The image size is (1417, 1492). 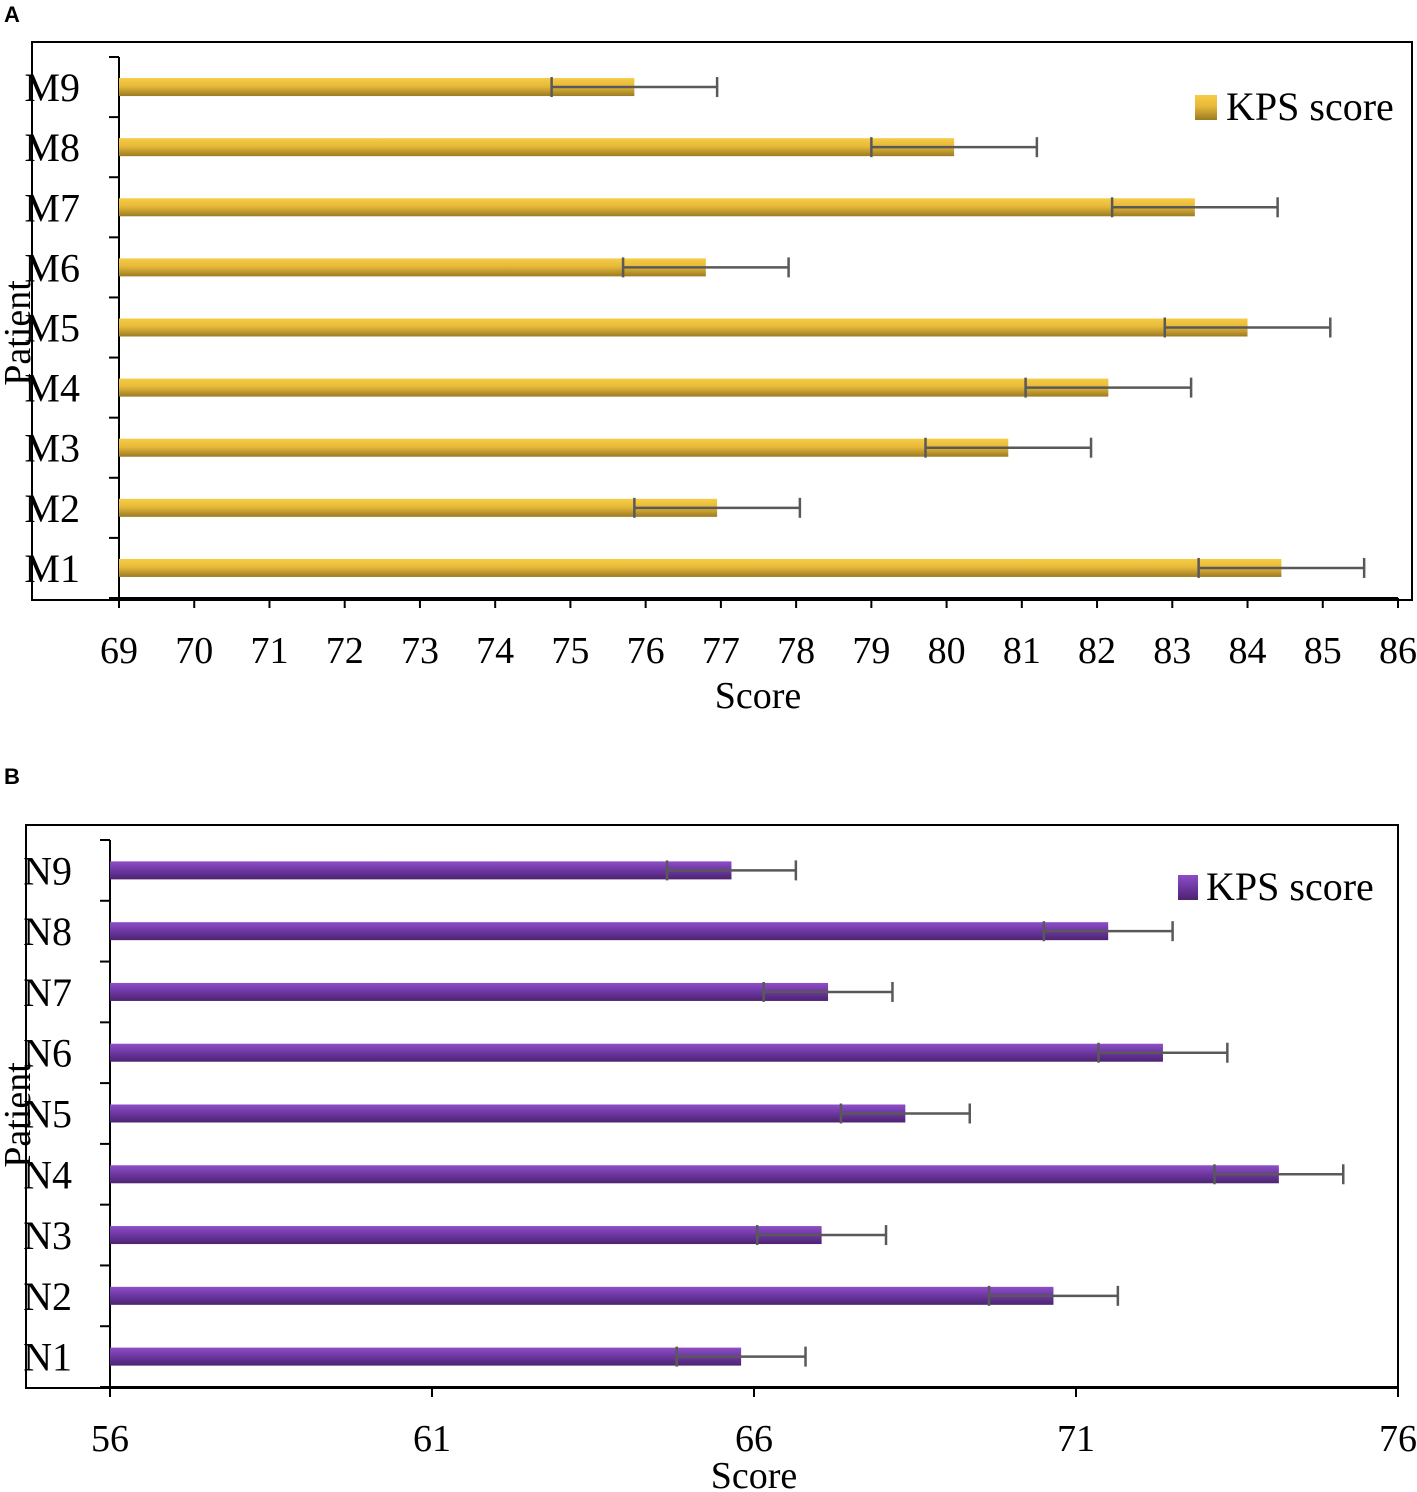 I want to click on panel-a-x-tick-label: 77, so click(x=721, y=651).